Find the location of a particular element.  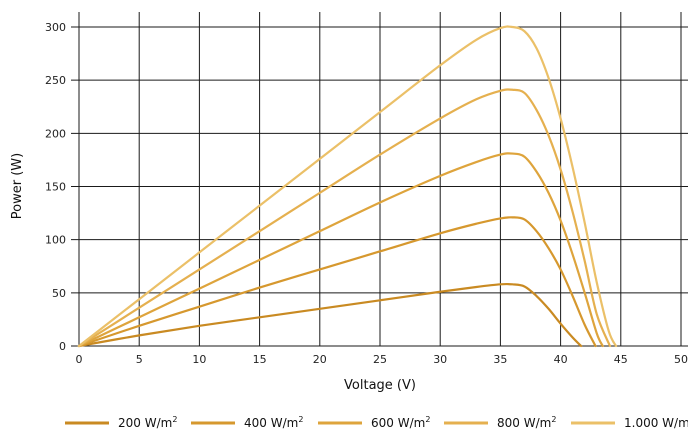

y-tick-label: 50 is located at coordinates (59, 293).